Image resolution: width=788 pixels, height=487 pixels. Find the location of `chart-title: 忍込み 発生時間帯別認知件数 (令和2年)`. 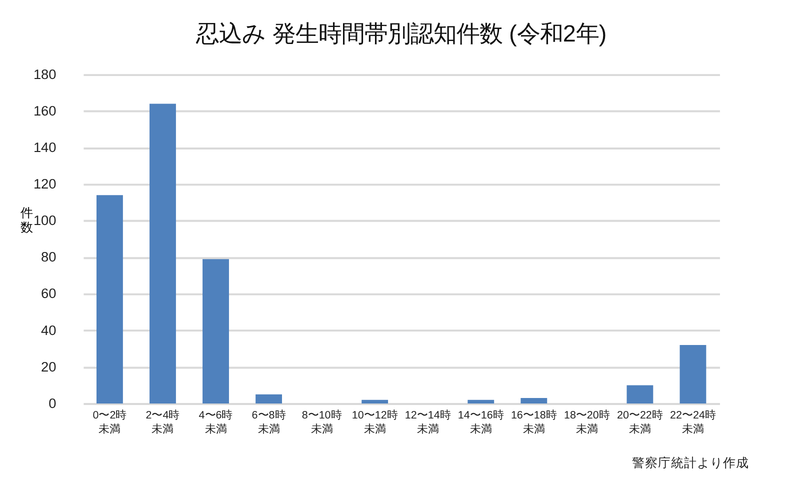

chart-title: 忍込み 発生時間帯別認知件数 (令和2年) is located at coordinates (400, 33).